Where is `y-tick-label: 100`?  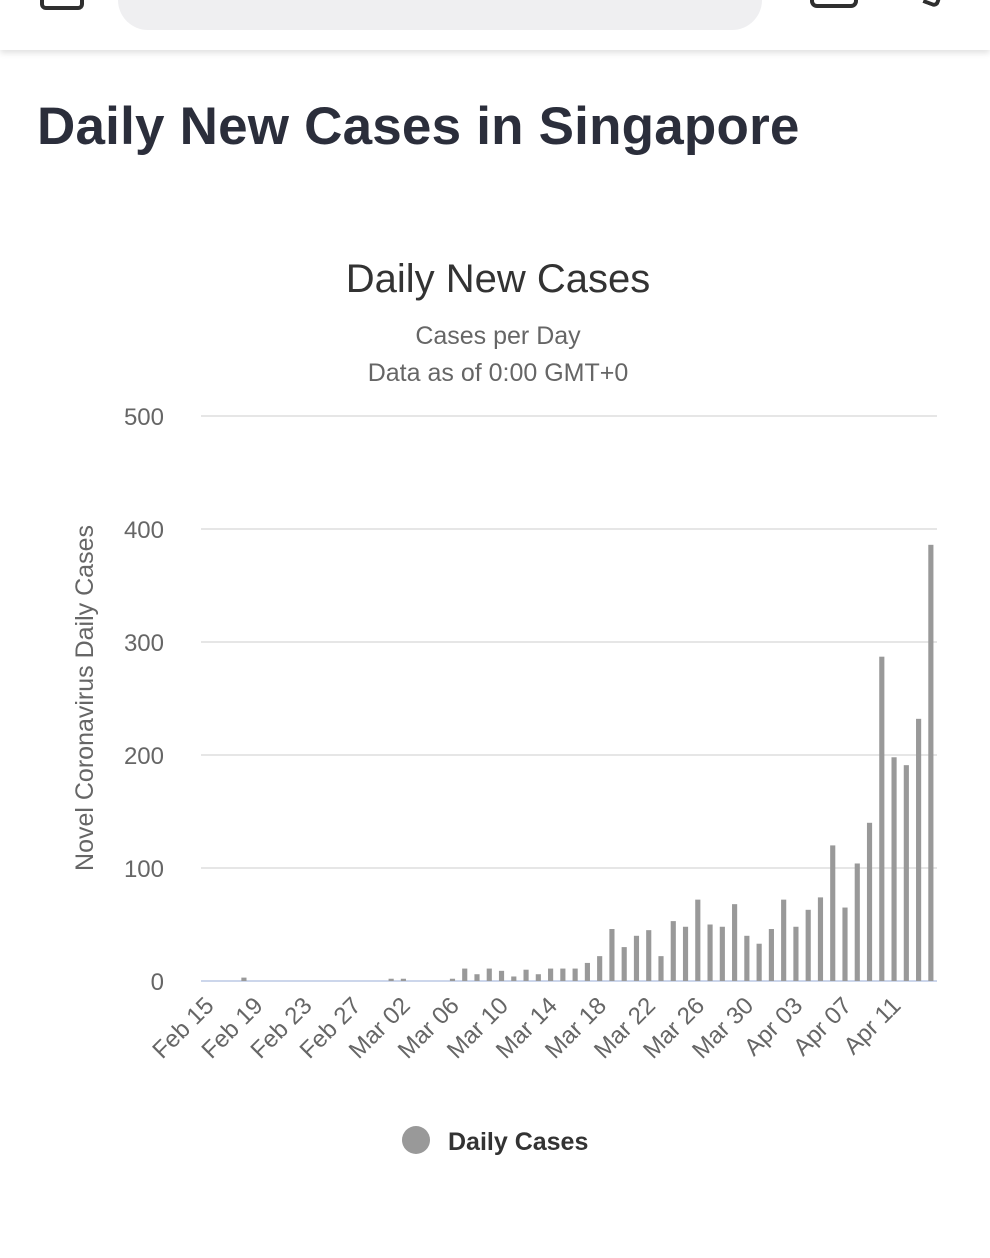
y-tick-label: 100 is located at coordinates (144, 869).